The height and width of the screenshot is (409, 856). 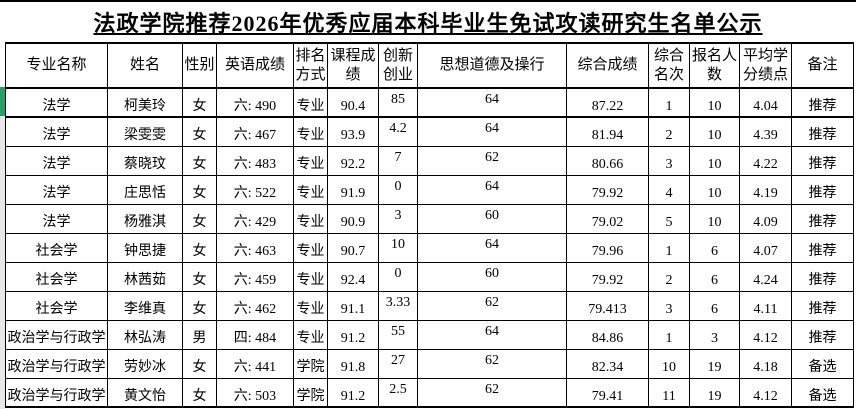 What do you see at coordinates (765, 392) in the screenshot?
I see `table-cell: 4.12` at bounding box center [765, 392].